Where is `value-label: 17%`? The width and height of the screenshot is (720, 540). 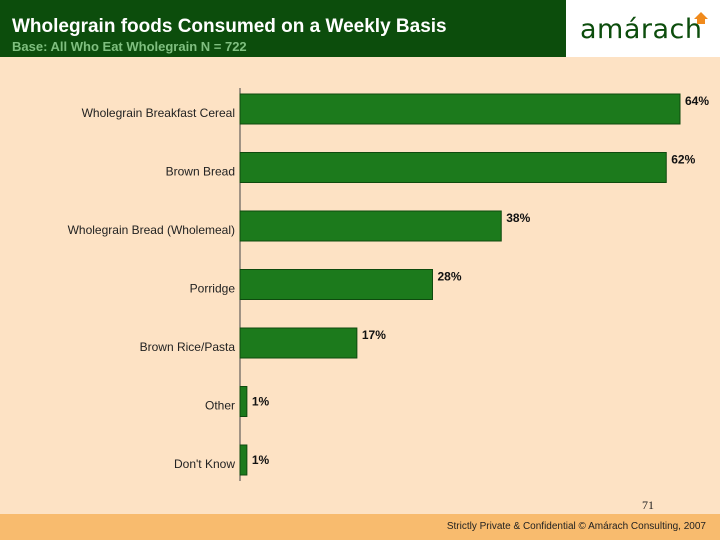 value-label: 17% is located at coordinates (374, 335).